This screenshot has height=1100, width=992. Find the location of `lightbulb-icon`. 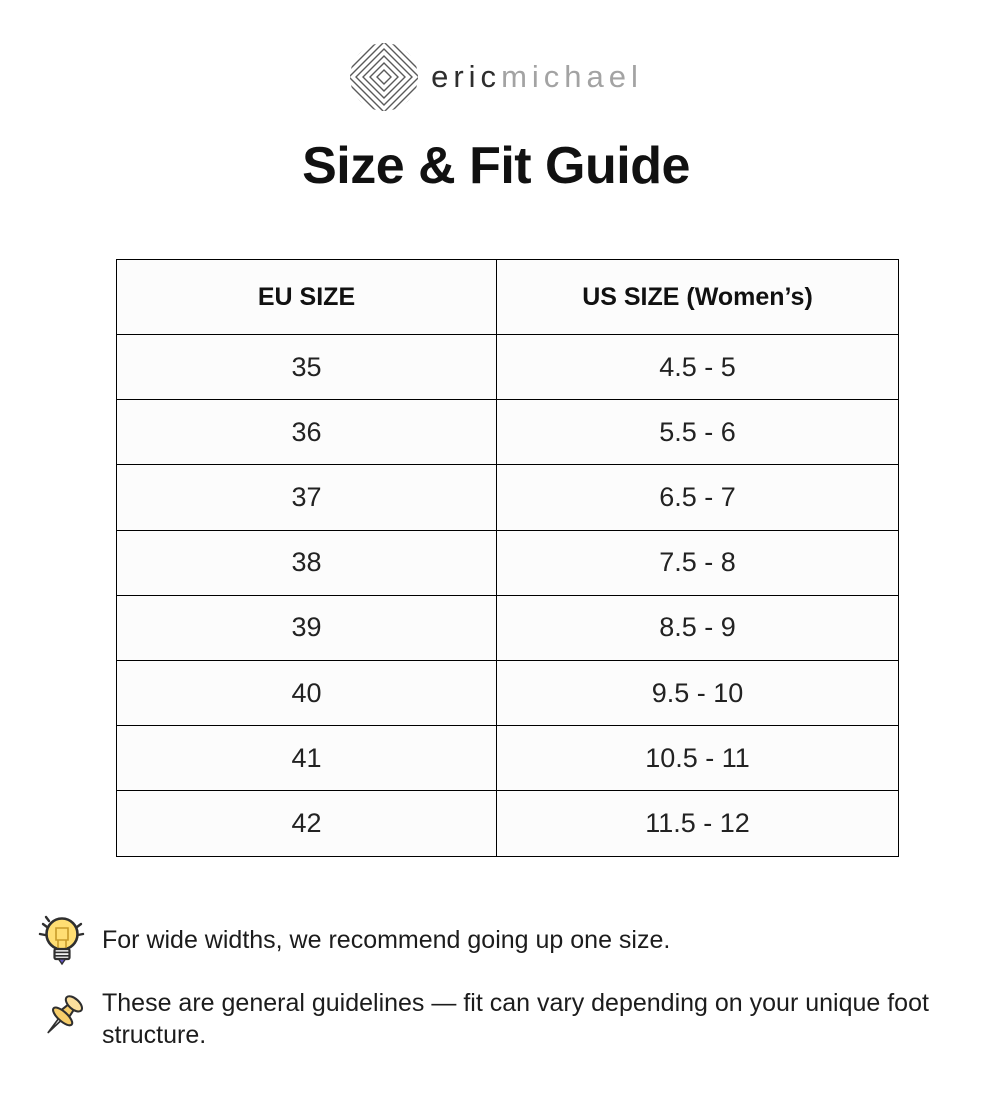

lightbulb-icon is located at coordinates (62, 940).